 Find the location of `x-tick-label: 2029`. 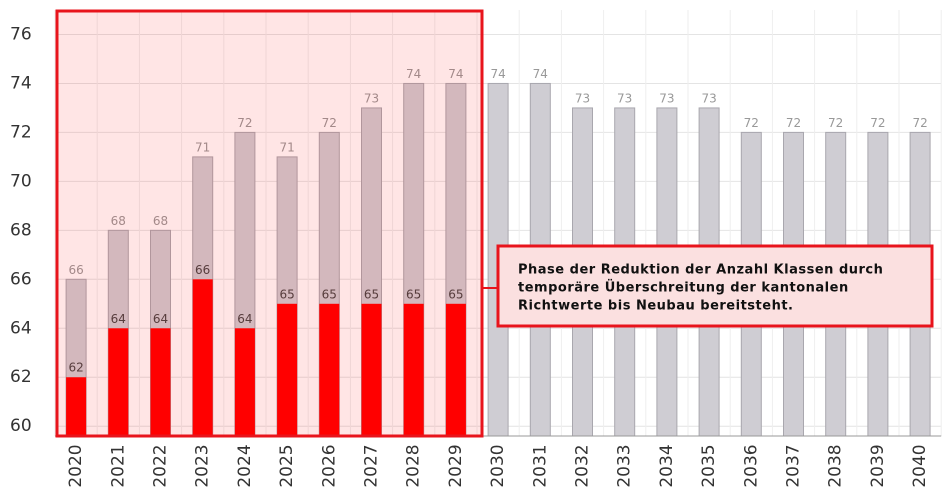

x-tick-label: 2029 is located at coordinates (456, 465).